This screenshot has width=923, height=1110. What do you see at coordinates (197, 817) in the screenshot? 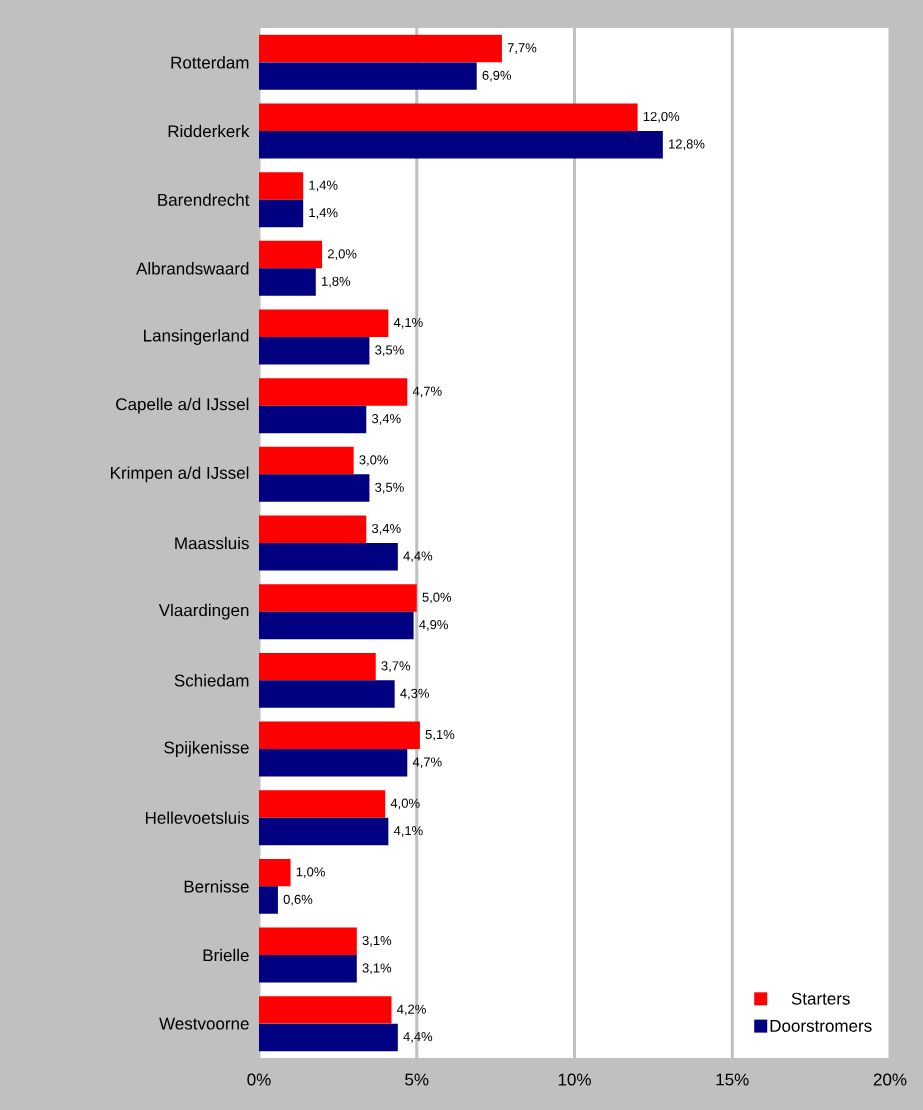
I see `y-tick-label: Hellevoetsluis` at bounding box center [197, 817].